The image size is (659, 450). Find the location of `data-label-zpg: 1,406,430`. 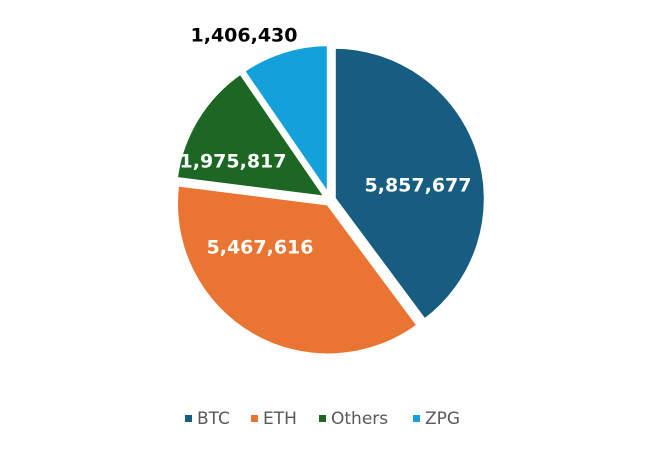

data-label-zpg: 1,406,430 is located at coordinates (244, 36).